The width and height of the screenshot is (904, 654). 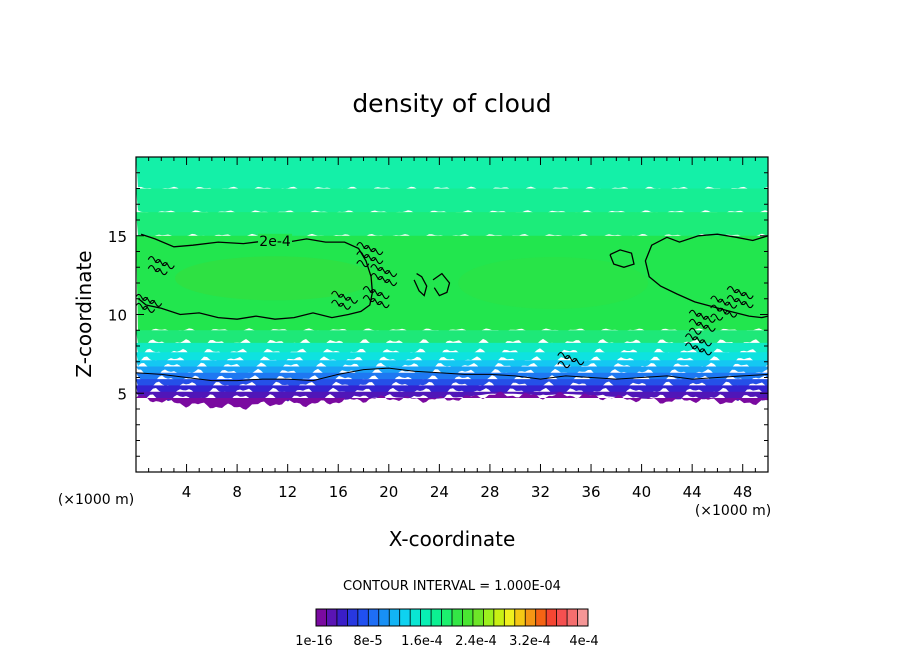 What do you see at coordinates (641, 492) in the screenshot?
I see `x-tick-label: 40` at bounding box center [641, 492].